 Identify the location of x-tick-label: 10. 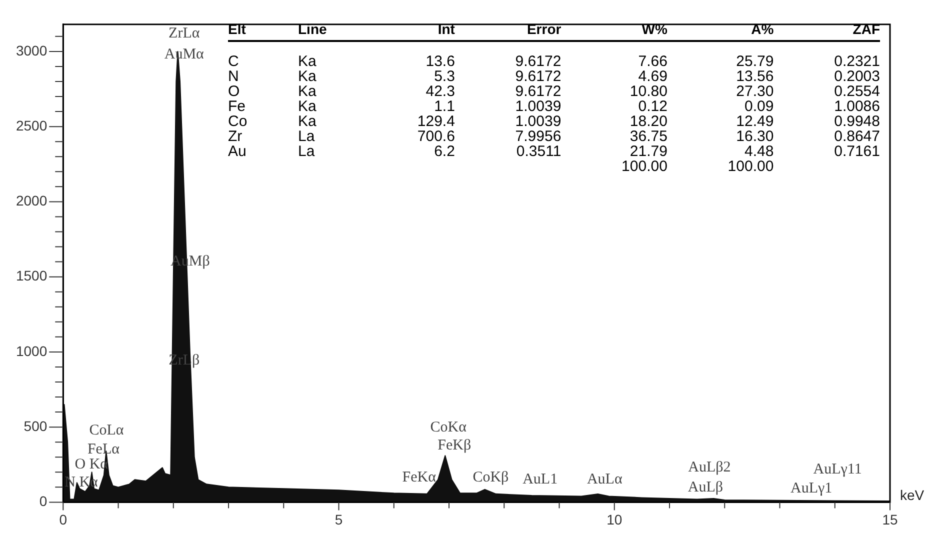
(614, 519).